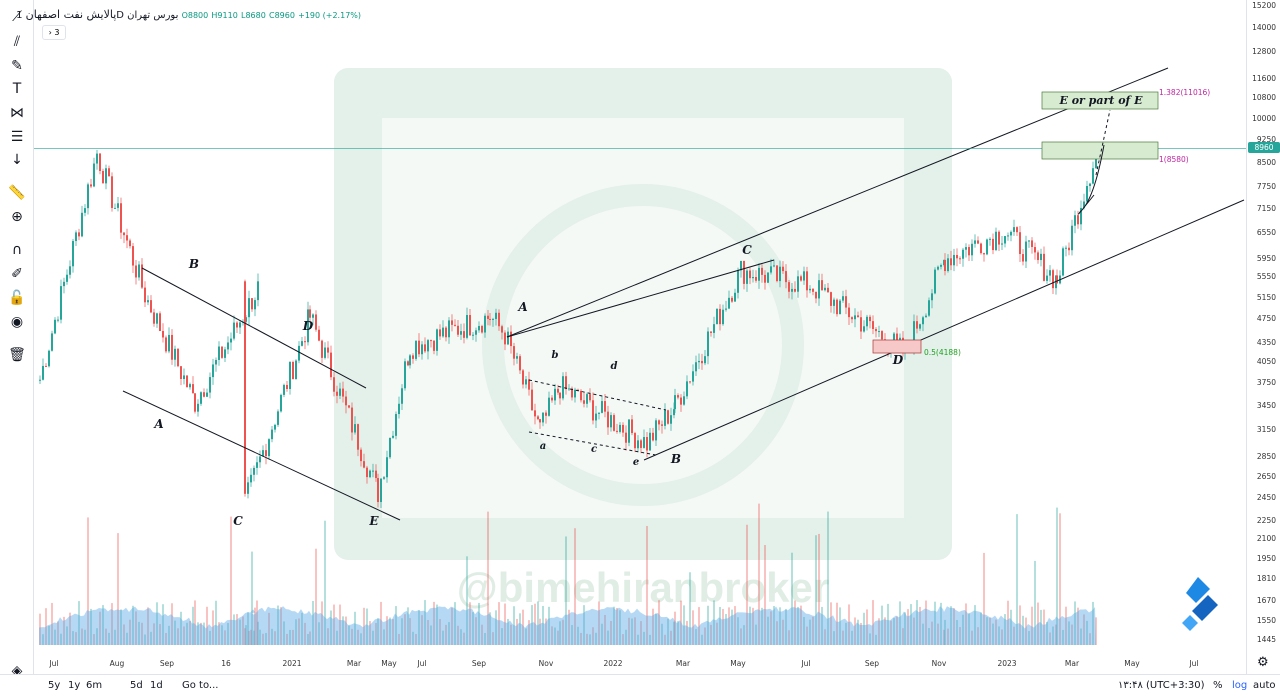  What do you see at coordinates (1200, 604) in the screenshot?
I see `broker-logo-icon` at bounding box center [1200, 604].